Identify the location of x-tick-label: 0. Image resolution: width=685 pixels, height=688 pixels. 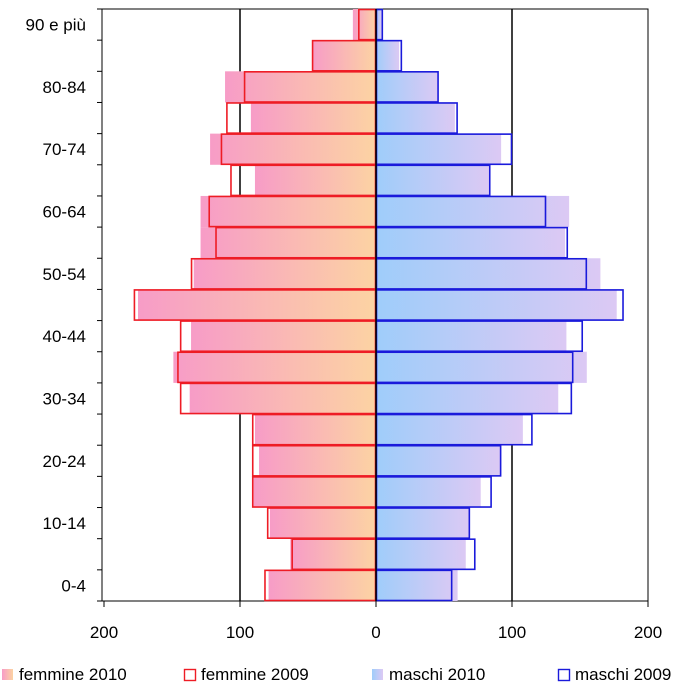
(375, 632).